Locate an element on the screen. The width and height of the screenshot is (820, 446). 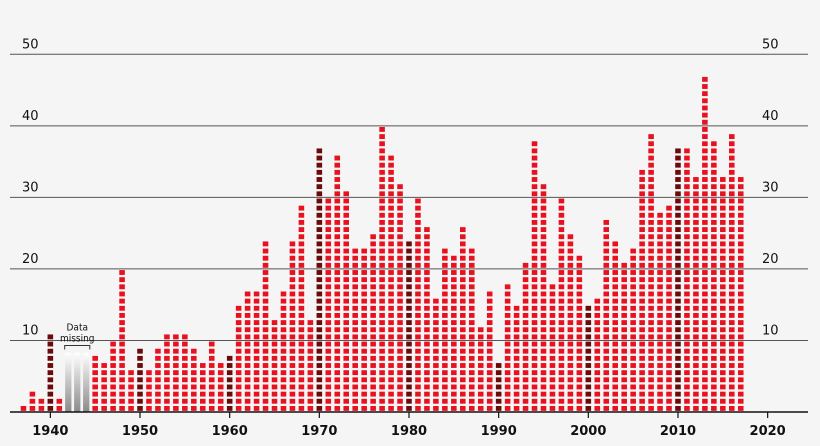
bar-1963 is located at coordinates (256, 351).